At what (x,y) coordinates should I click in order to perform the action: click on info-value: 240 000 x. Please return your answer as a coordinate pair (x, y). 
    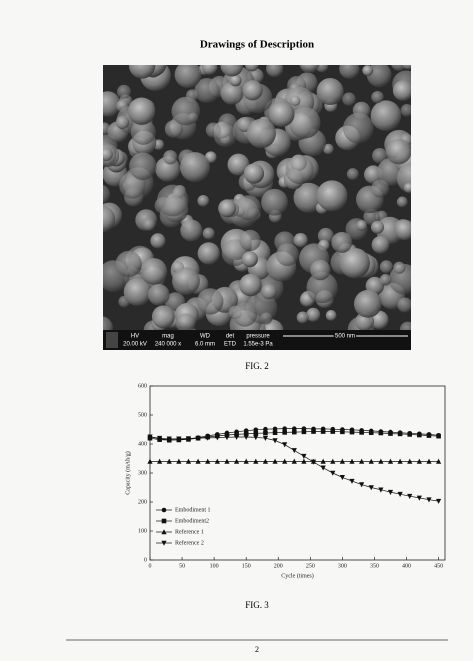
    Looking at the image, I should click on (168, 345).